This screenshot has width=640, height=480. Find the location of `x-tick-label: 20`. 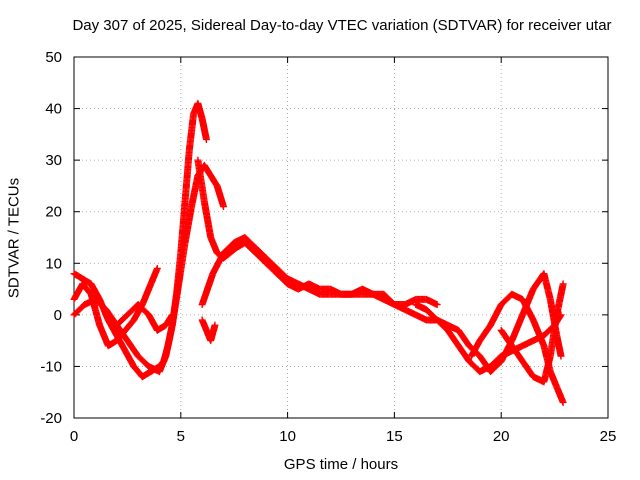

x-tick-label: 20 is located at coordinates (501, 436).